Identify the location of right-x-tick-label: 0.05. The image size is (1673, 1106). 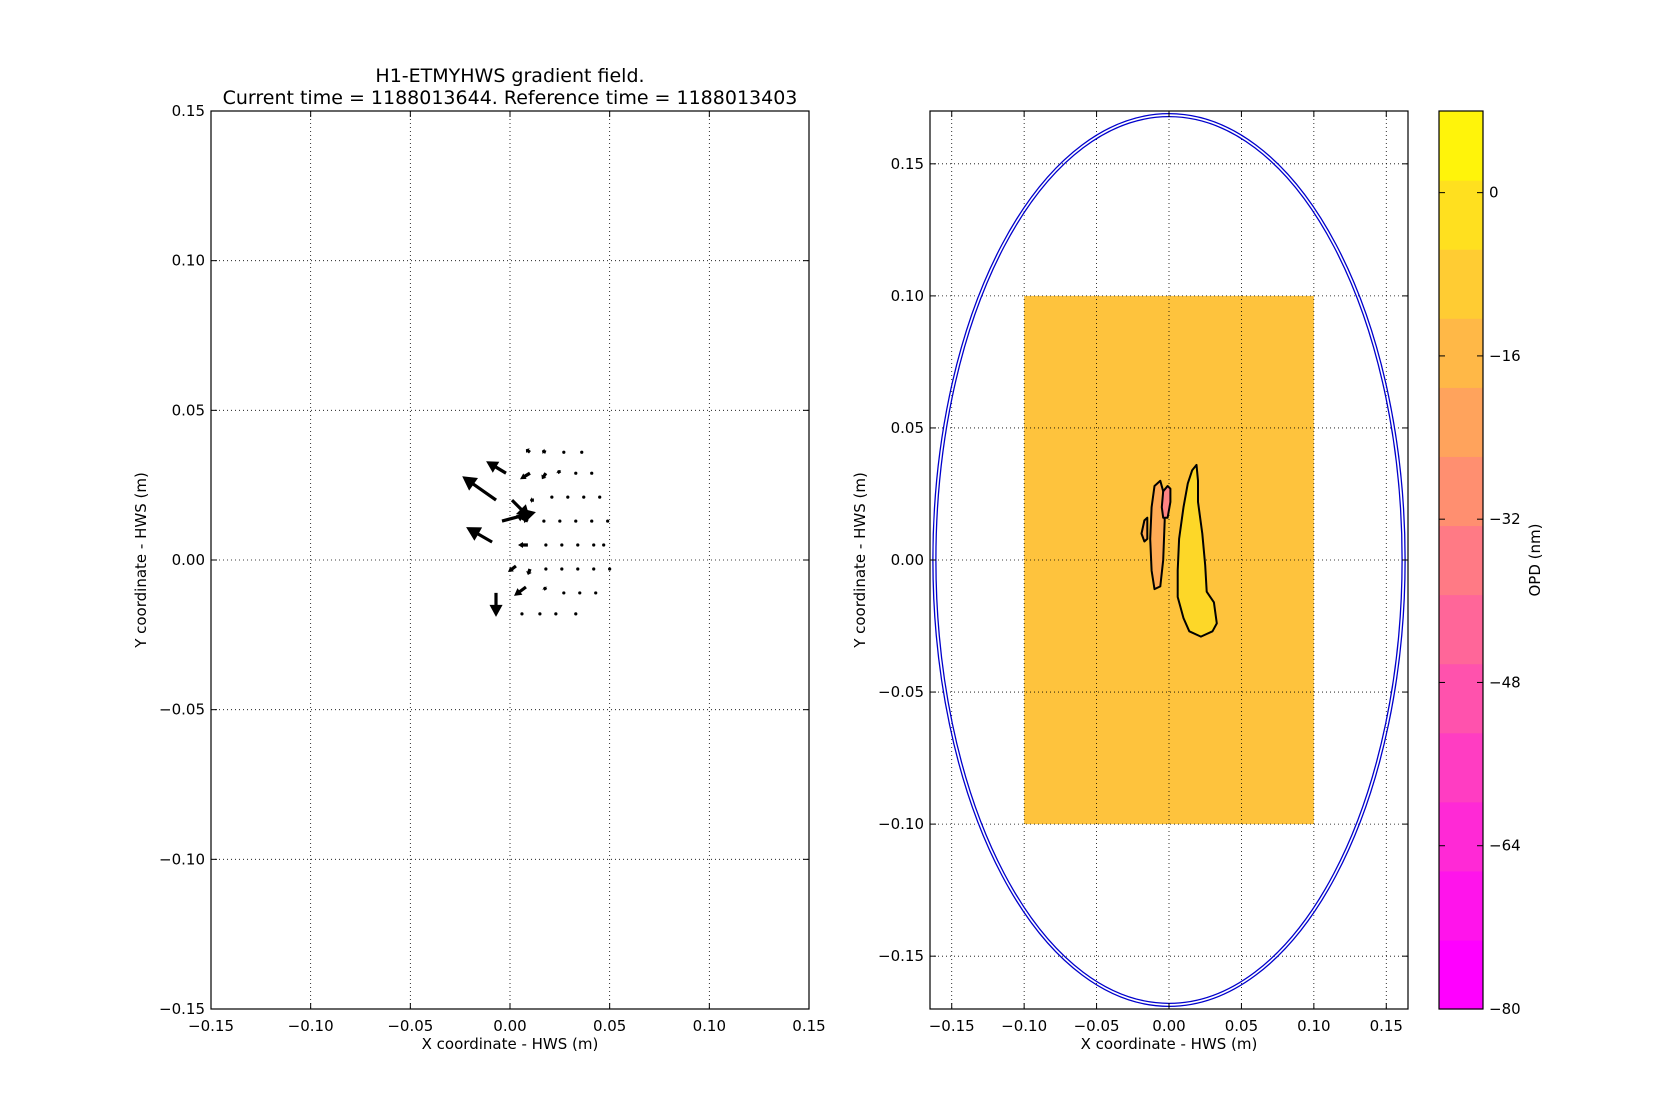
(1241, 1026).